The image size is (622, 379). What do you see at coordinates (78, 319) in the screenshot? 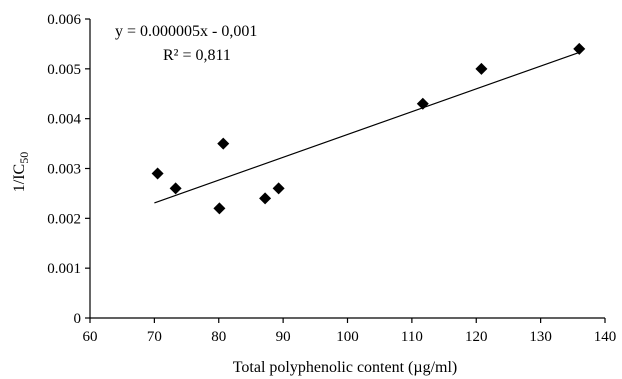
I see `y-tick-label: 0` at bounding box center [78, 319].